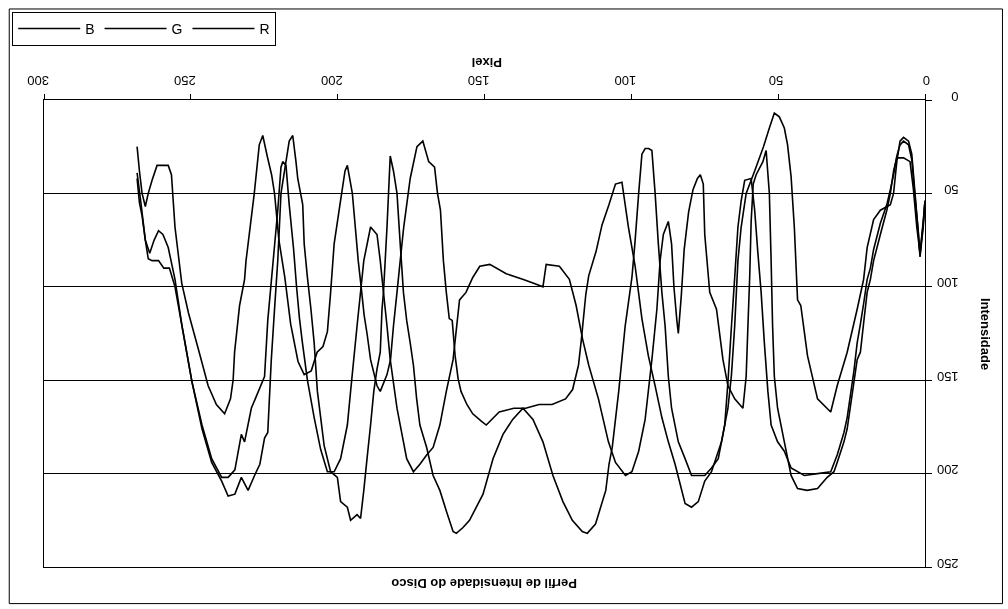 This screenshot has width=1008, height=609. What do you see at coordinates (947, 376) in the screenshot?
I see `y-tick-label: 150` at bounding box center [947, 376].